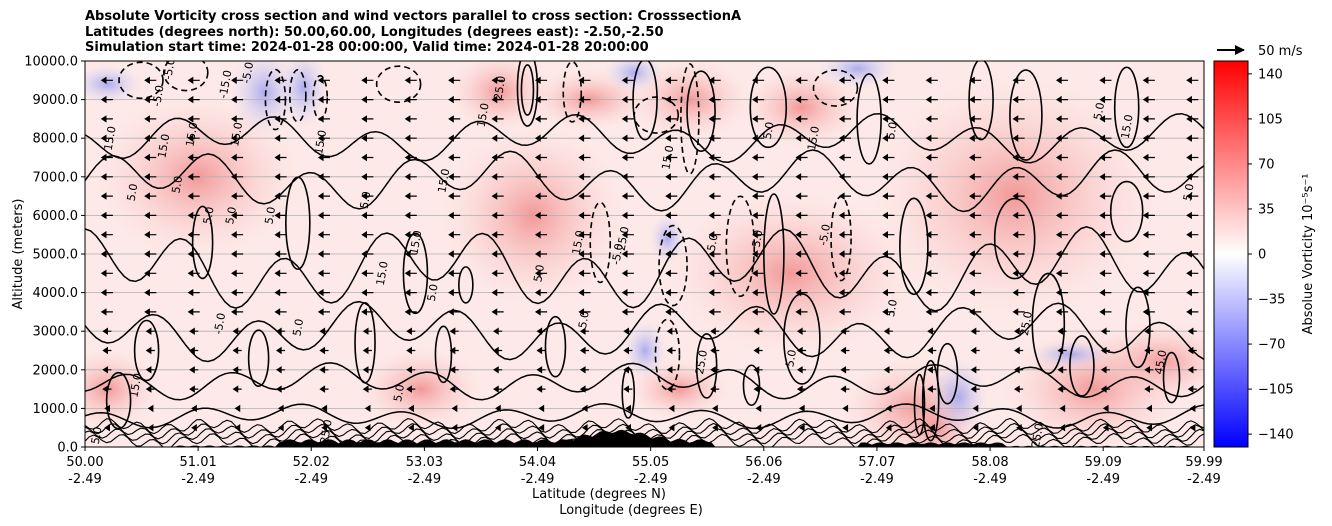 The image size is (1332, 526). What do you see at coordinates (110, 138) in the screenshot?
I see `contour-label: 15.0` at bounding box center [110, 138].